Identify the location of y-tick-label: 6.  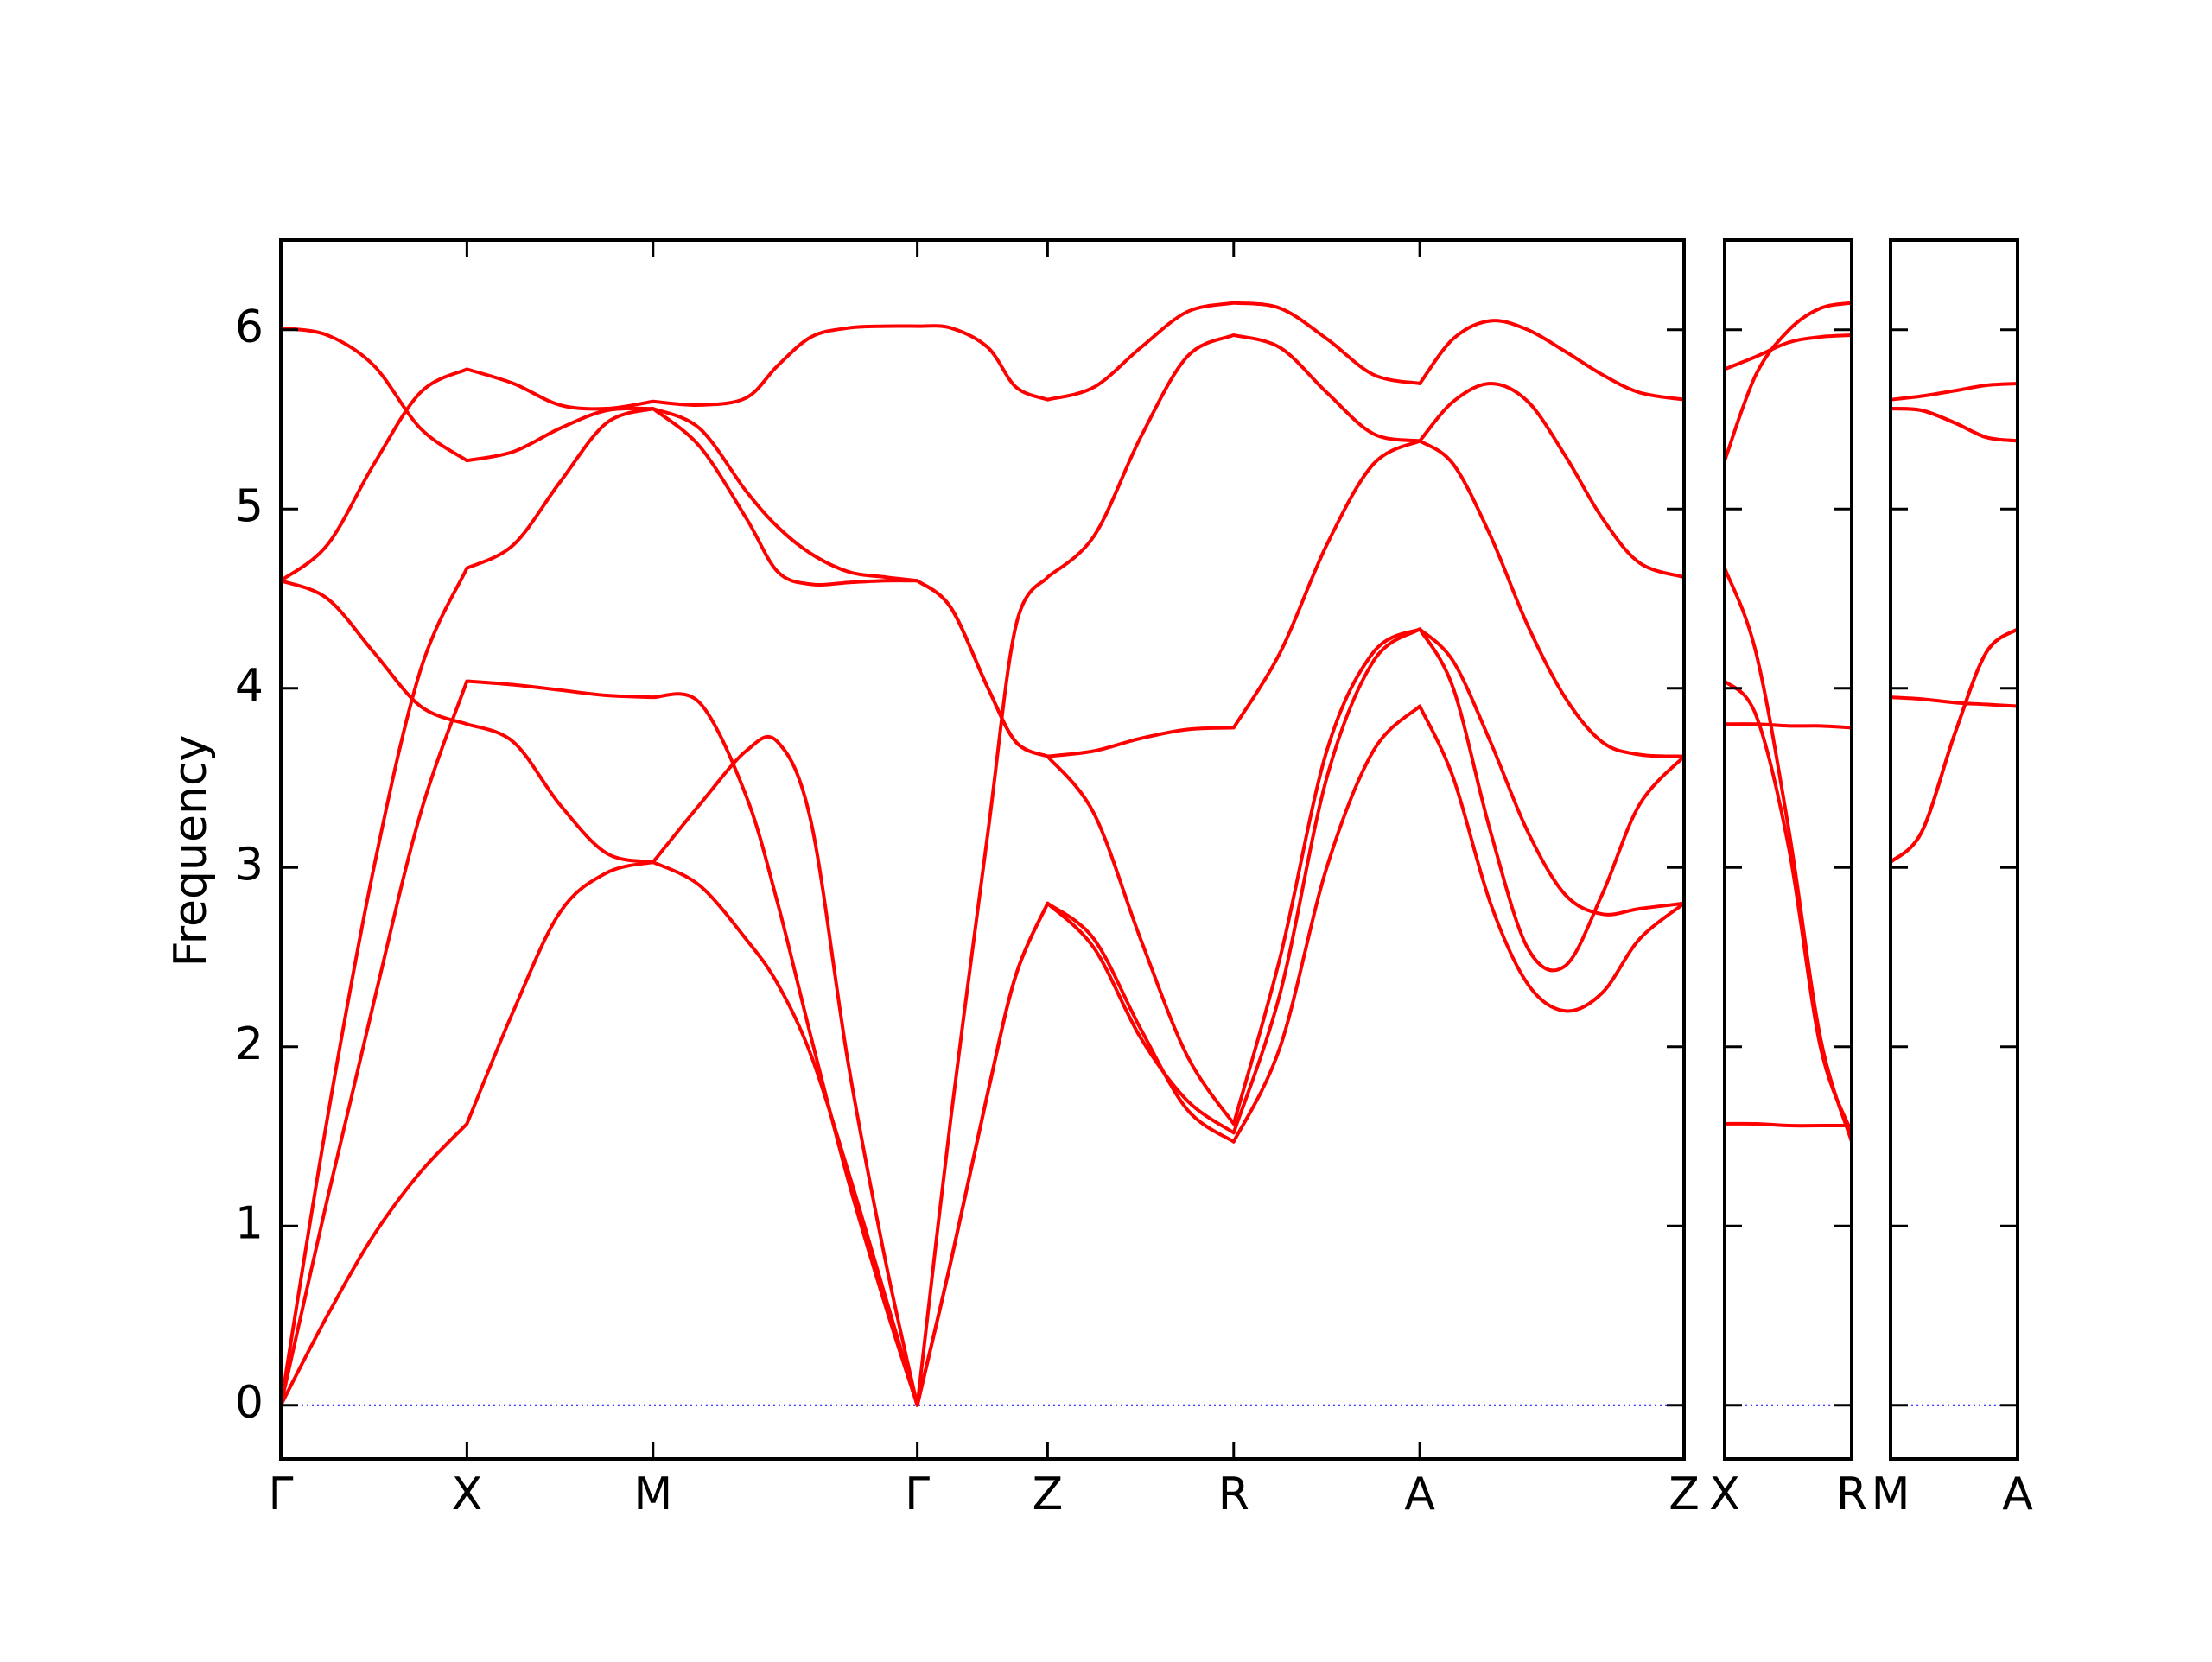
(249, 327).